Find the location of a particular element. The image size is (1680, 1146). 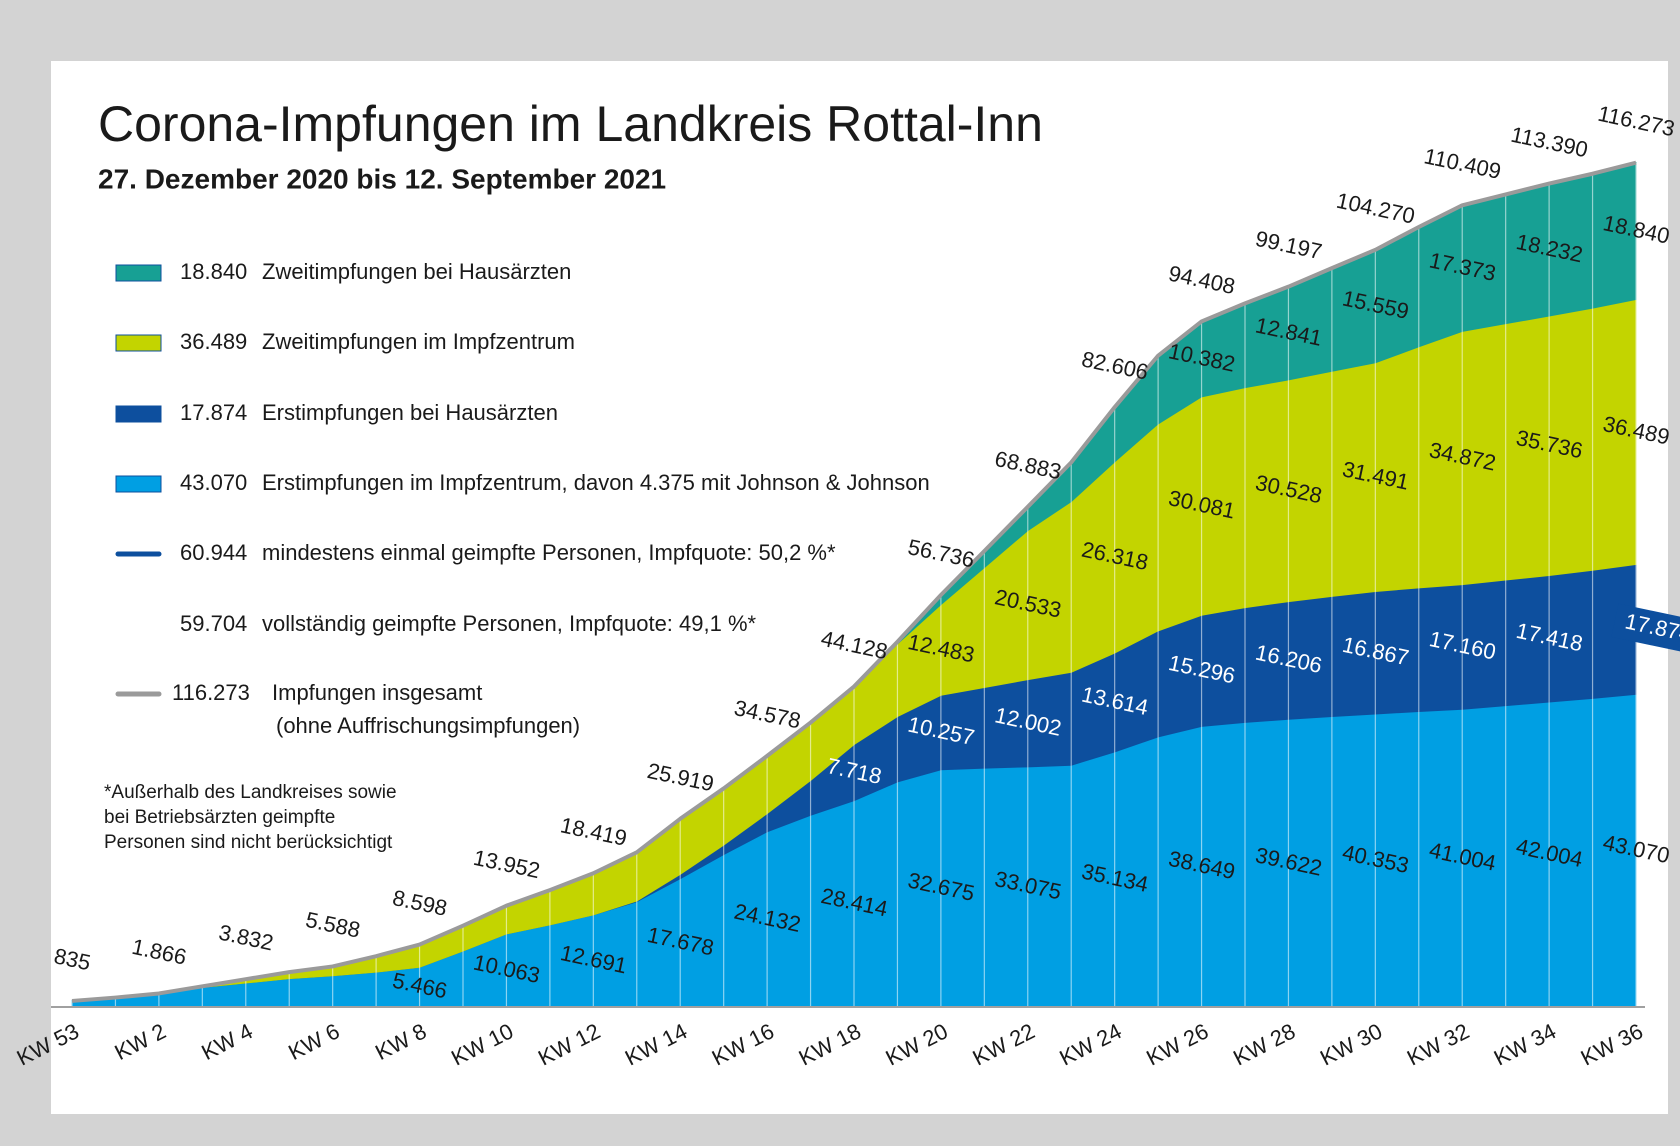

legend-value: 36.489 is located at coordinates (213, 341).